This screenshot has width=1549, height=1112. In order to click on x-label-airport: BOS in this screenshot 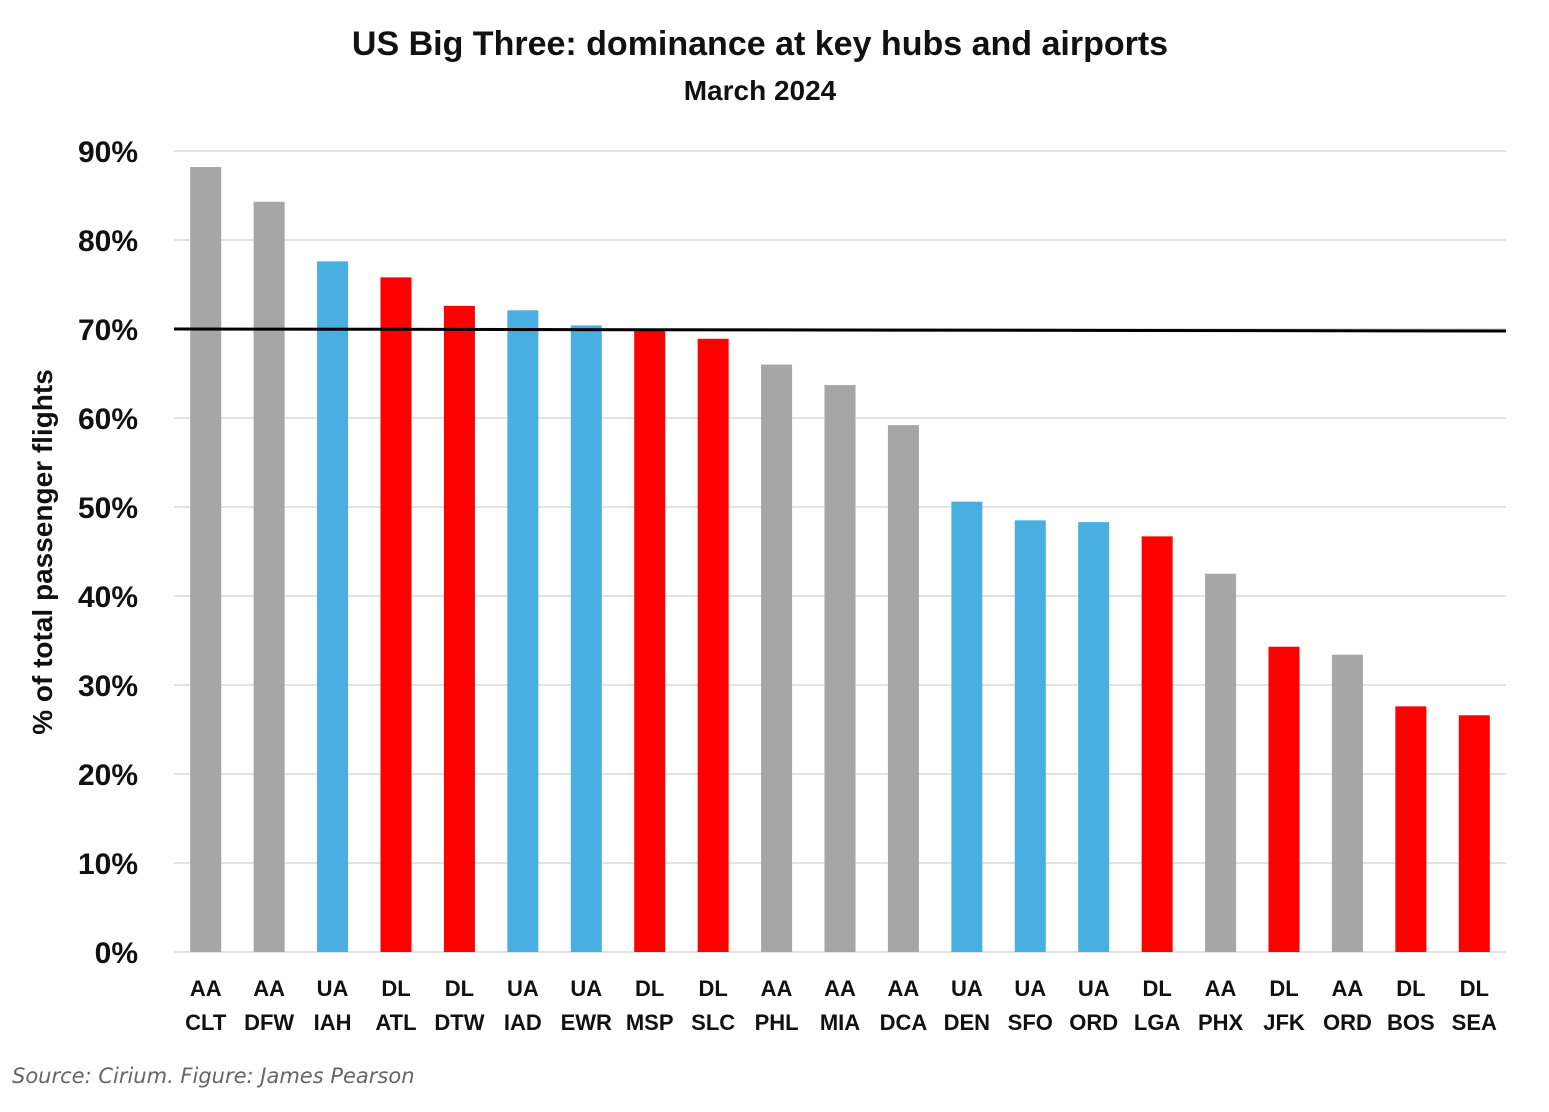, I will do `click(1411, 1022)`.